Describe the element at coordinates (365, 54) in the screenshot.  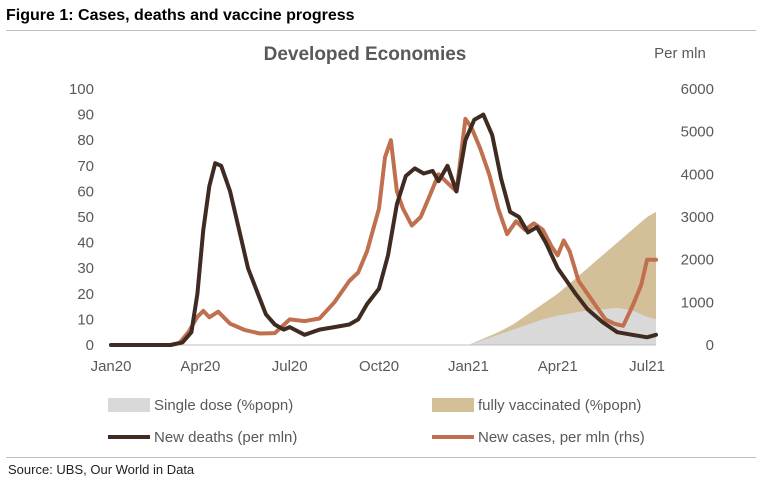
I see `chart-title: Developed Economies` at that location.